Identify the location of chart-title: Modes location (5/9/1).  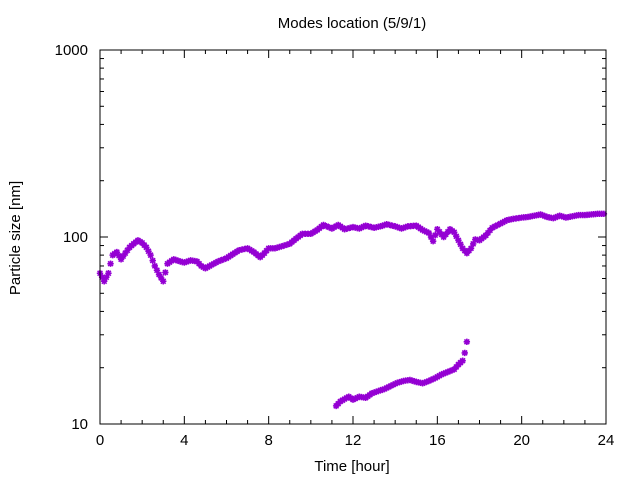
(352, 23).